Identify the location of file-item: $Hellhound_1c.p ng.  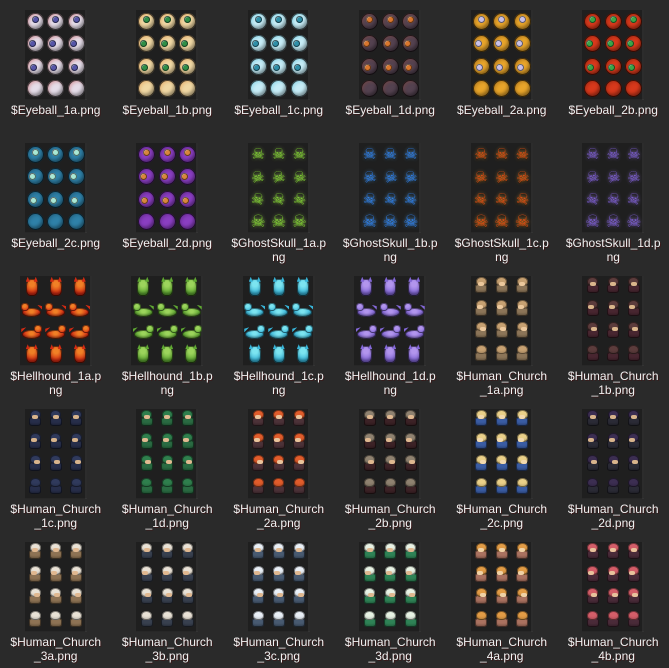
(279, 334).